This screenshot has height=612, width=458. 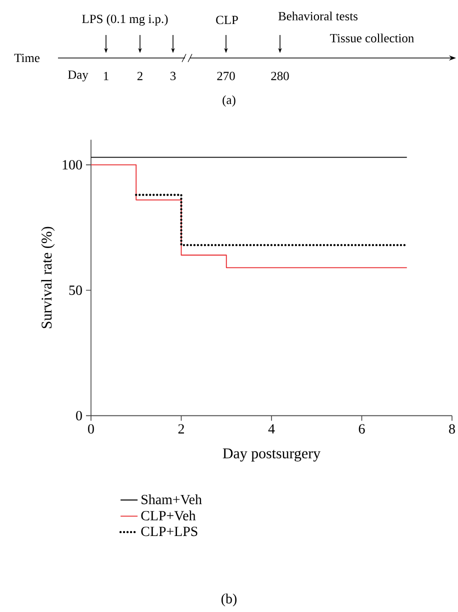 What do you see at coordinates (168, 515) in the screenshot?
I see `legend-label: CLP+Veh` at bounding box center [168, 515].